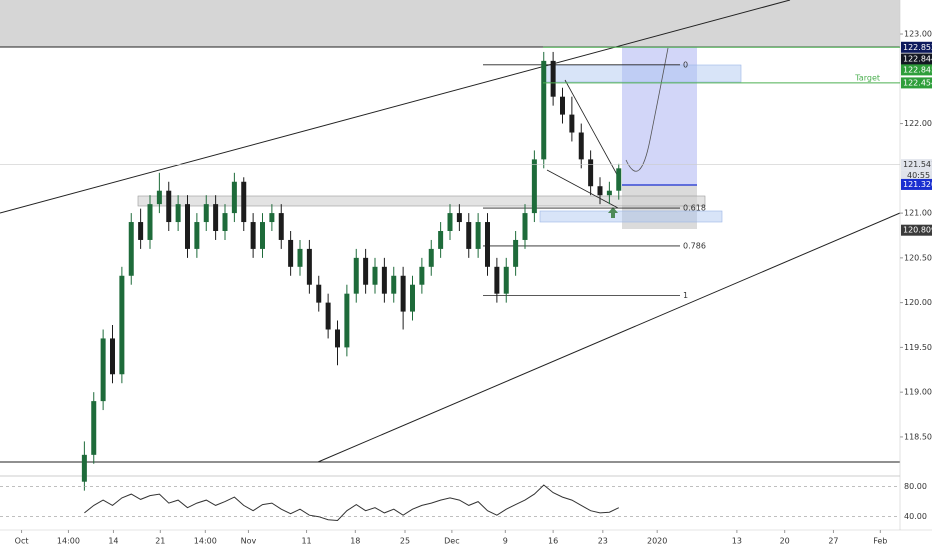  What do you see at coordinates (451, 541) in the screenshot?
I see `x-tick-label: Dec` at bounding box center [451, 541].